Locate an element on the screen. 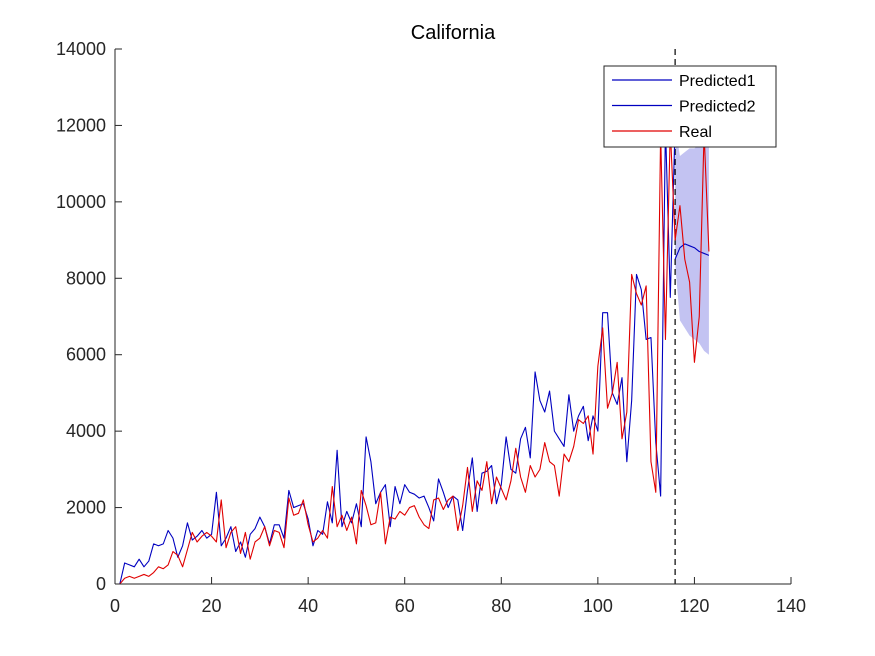 Image resolution: width=875 pixels, height=656 pixels. legend-label-predicted1: Predicted1 is located at coordinates (717, 81).